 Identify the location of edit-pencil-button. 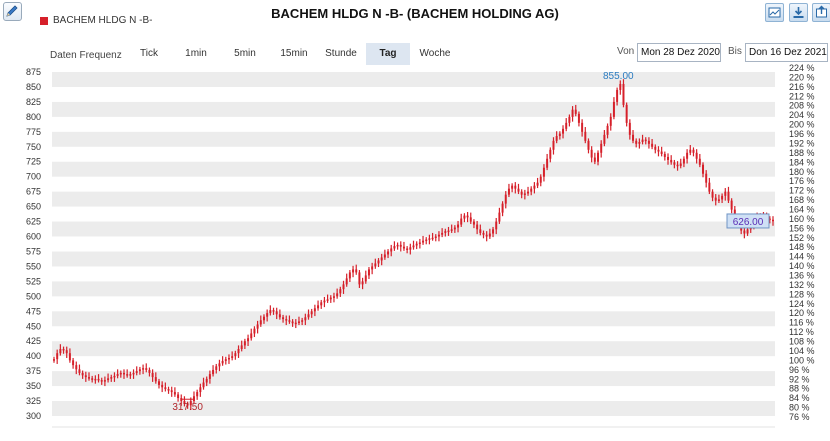
(12, 11).